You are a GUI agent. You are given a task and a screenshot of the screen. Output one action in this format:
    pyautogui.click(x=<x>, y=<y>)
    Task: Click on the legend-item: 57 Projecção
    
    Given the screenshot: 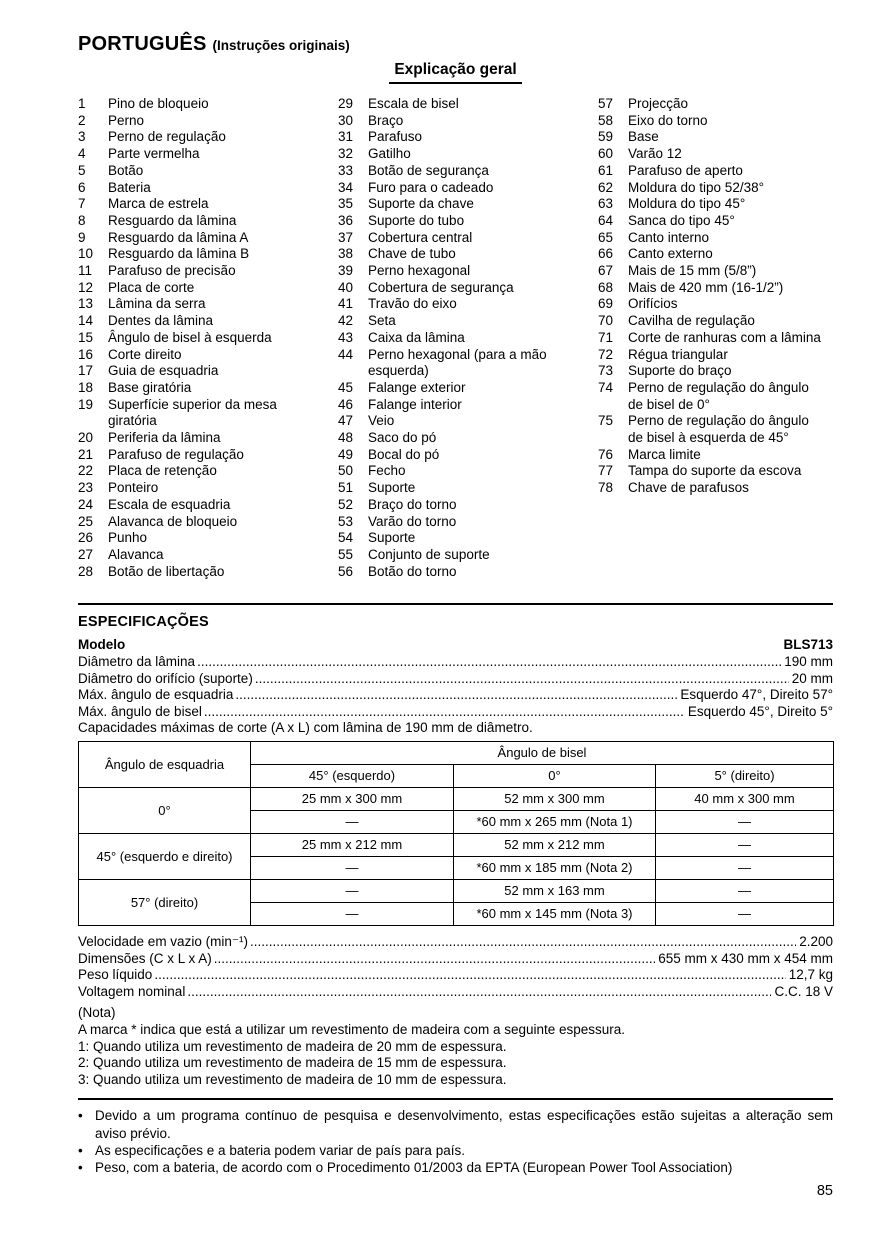 What is the action you would take?
    pyautogui.click(x=715, y=104)
    